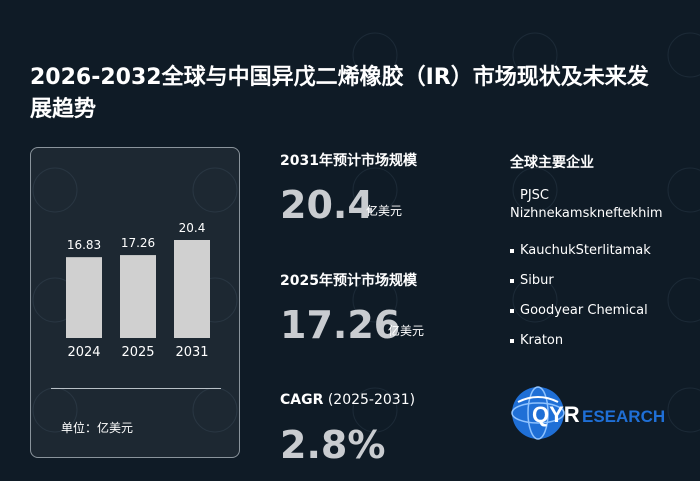 Image resolution: width=700 pixels, height=481 pixels. What do you see at coordinates (579, 311) in the screenshot?
I see `company-item: Goodyear Chemical` at bounding box center [579, 311].